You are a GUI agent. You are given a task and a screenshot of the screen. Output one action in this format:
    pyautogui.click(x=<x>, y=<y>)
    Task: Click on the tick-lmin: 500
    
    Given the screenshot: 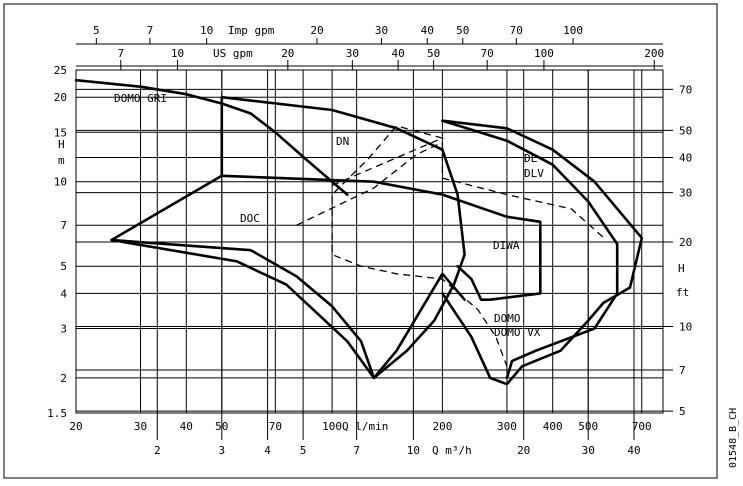 What is the action you would take?
    pyautogui.click(x=588, y=426)
    